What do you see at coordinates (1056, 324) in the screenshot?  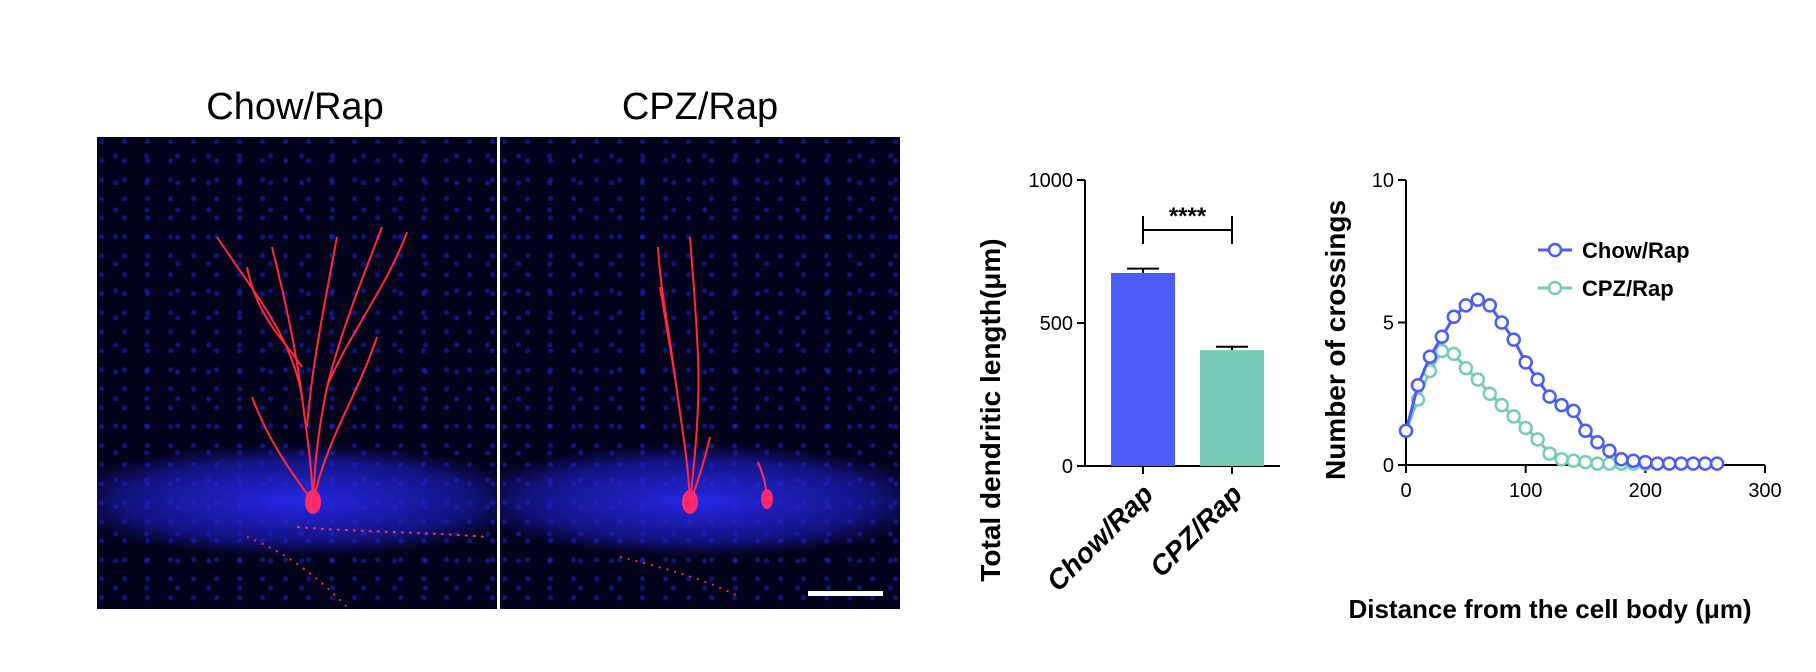 I see `bar-y-tick-label: 500` at bounding box center [1056, 324].